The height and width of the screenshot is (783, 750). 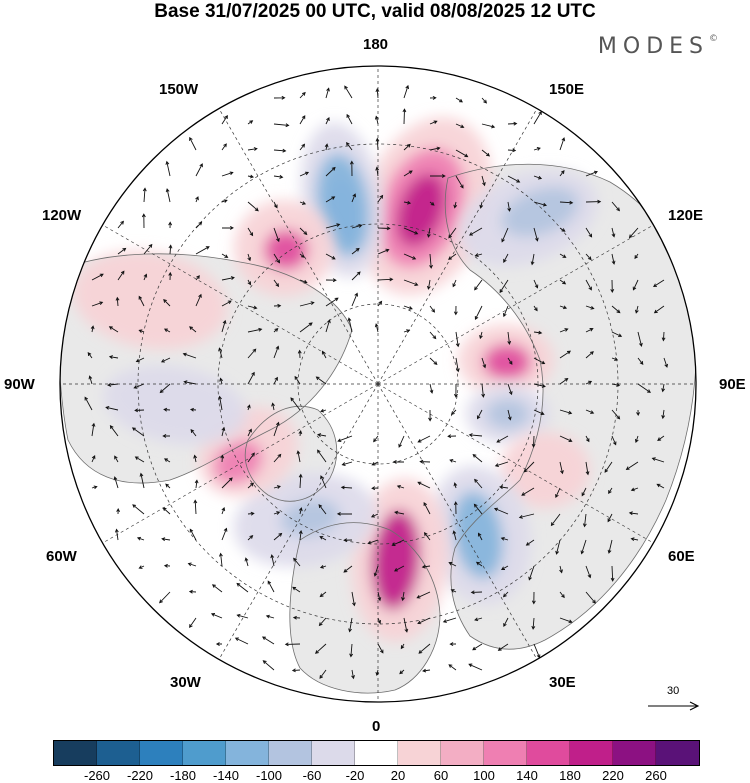 What do you see at coordinates (240, 463) in the screenshot?
I see `meridian-line` at bounding box center [240, 463].